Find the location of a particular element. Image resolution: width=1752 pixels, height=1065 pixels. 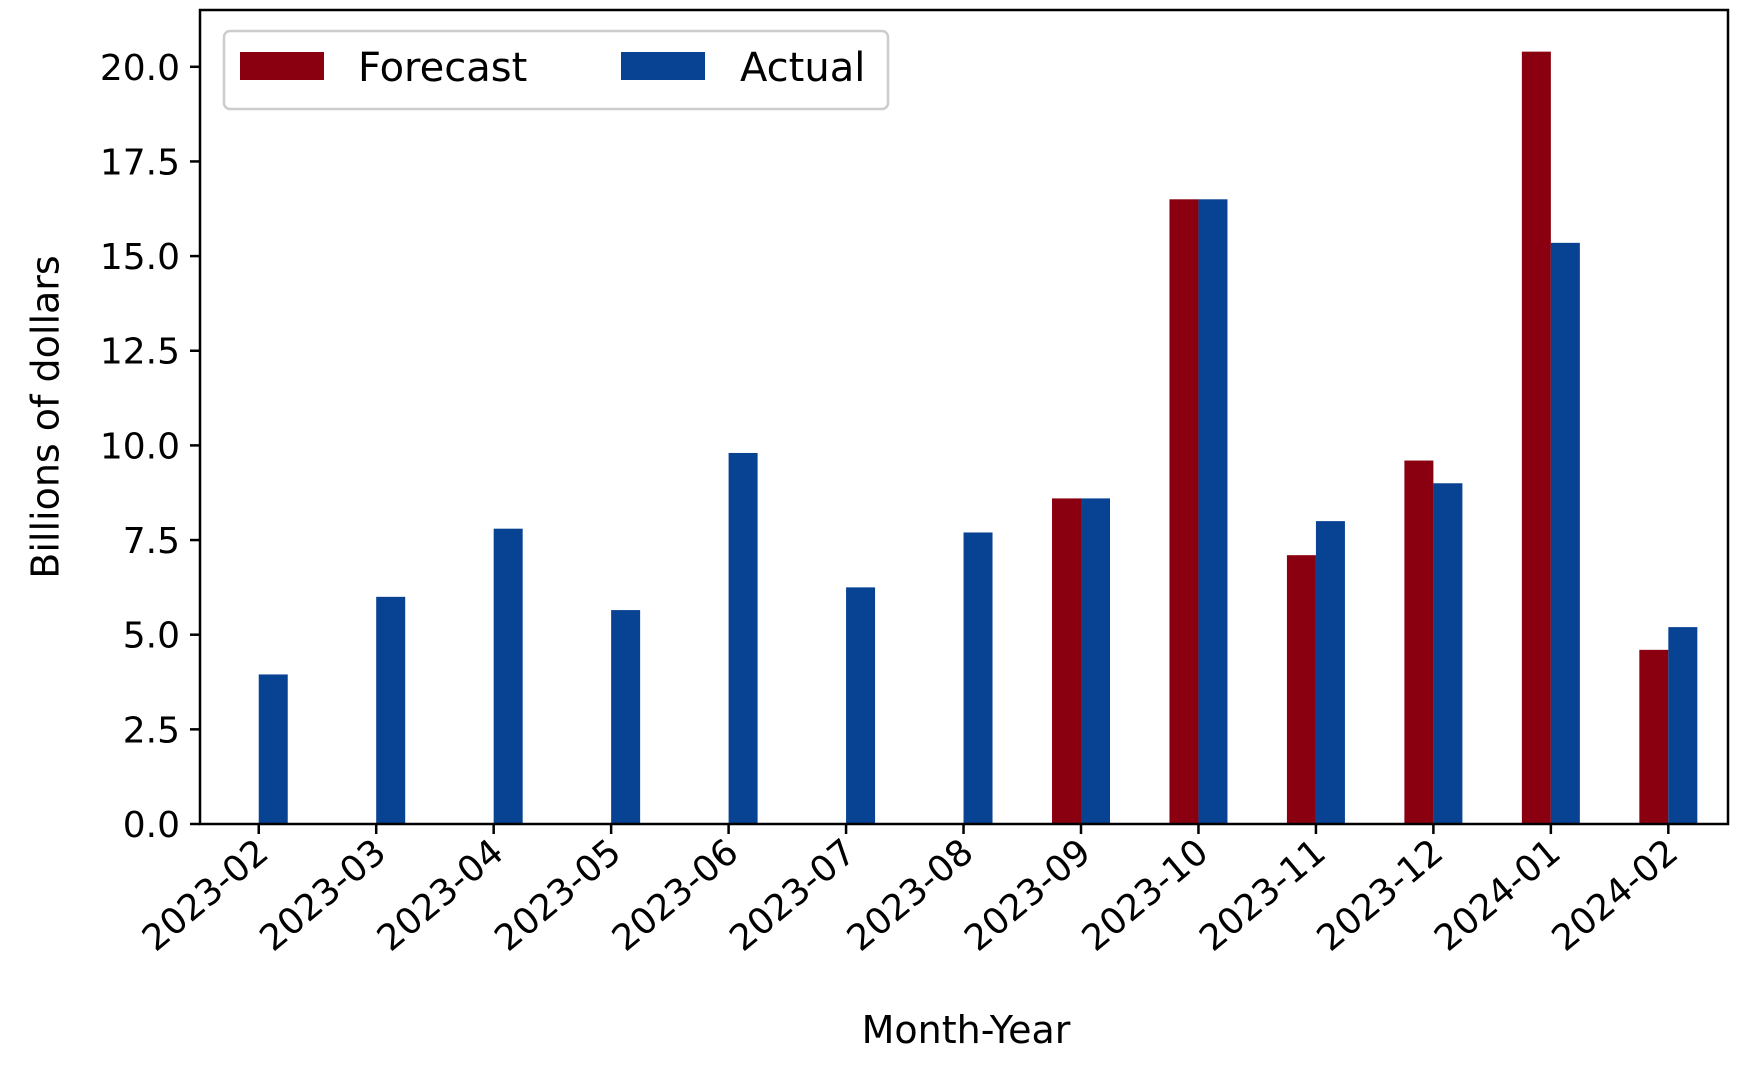

x-tick-label: 2024-01 is located at coordinates (1498, 895).